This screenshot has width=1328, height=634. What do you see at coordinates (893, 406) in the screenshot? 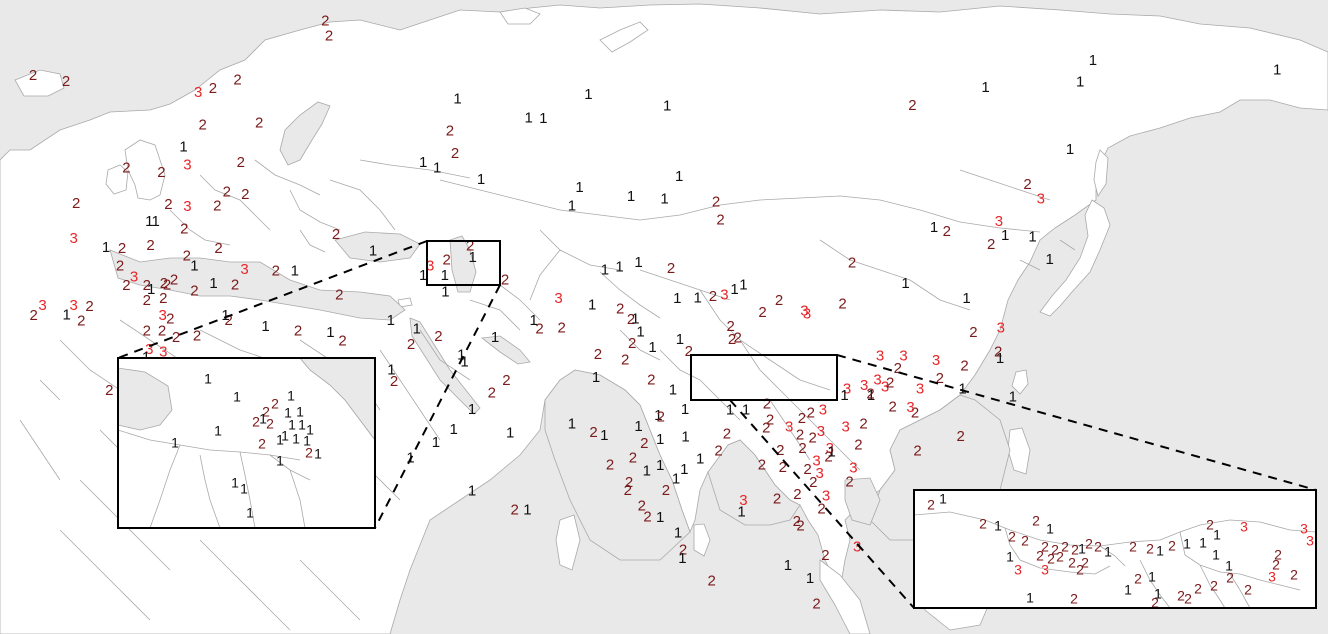
I see `map-label-138: 2` at bounding box center [893, 406].